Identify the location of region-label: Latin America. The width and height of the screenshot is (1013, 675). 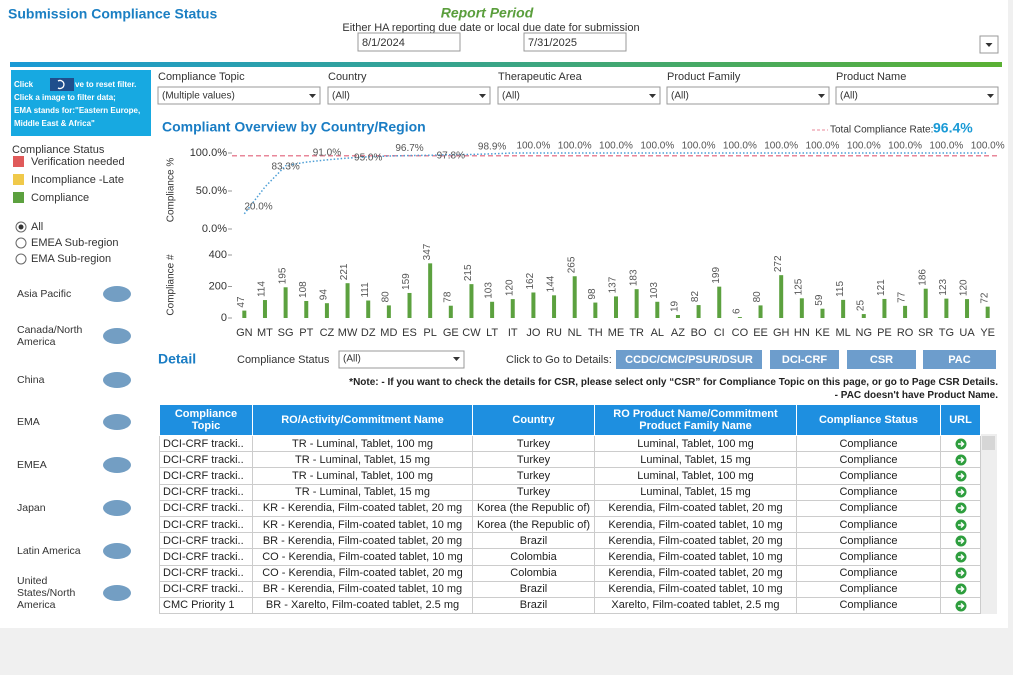
(49, 551).